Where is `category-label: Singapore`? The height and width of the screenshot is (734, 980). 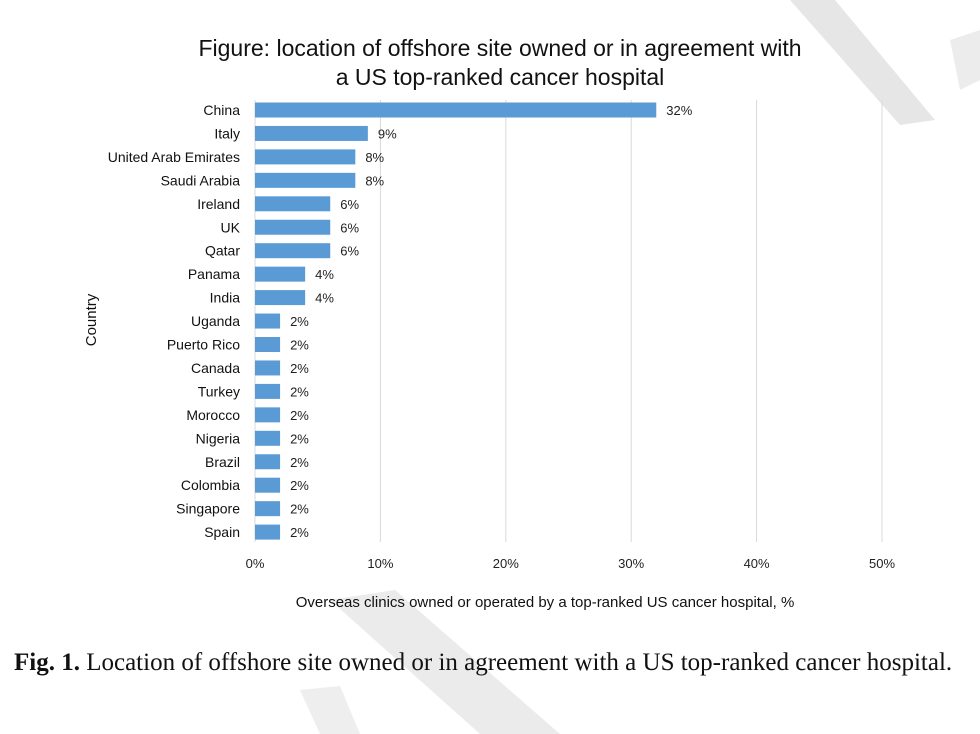
category-label: Singapore is located at coordinates (208, 509).